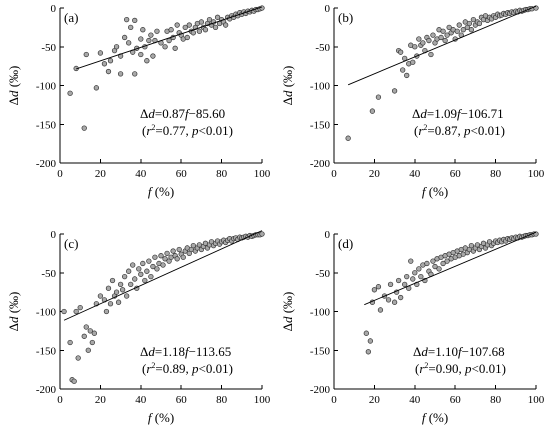 The width and height of the screenshot is (550, 442). What do you see at coordinates (46, 390) in the screenshot?
I see `y-tick-label: -200` at bounding box center [46, 390].